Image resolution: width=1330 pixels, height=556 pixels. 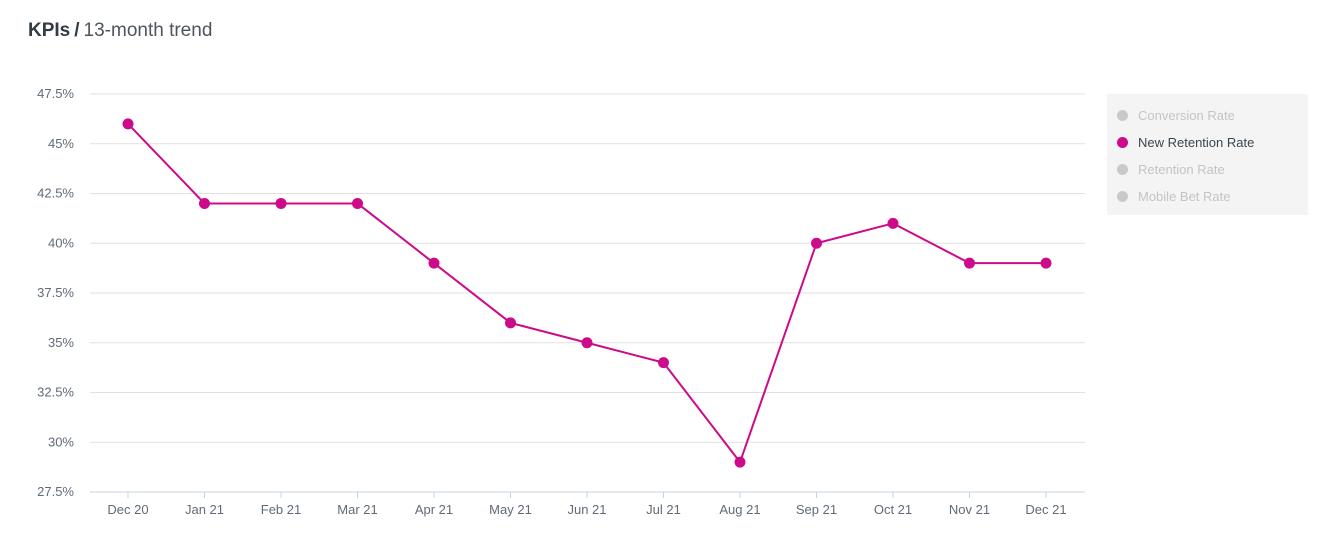 I want to click on legend-label: Conversion Rate, so click(x=1186, y=115).